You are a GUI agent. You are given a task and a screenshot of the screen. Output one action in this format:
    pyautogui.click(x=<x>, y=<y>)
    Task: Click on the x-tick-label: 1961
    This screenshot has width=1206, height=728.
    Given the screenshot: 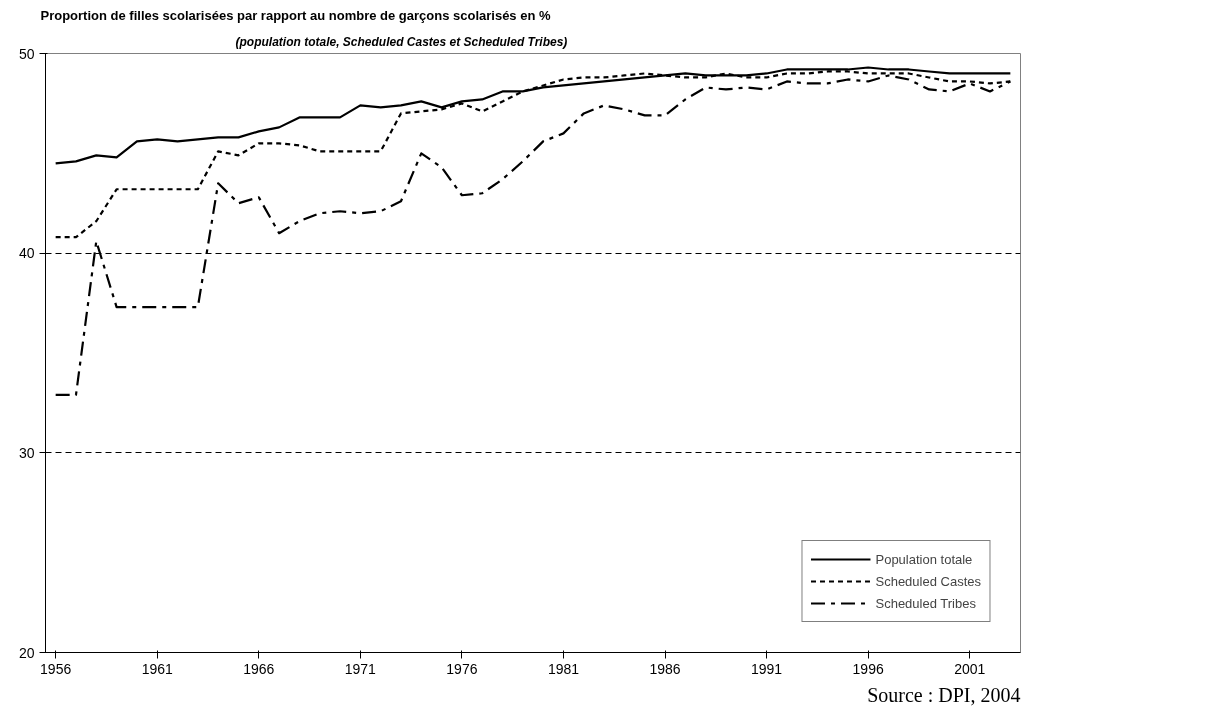 What is the action you would take?
    pyautogui.click(x=157, y=668)
    